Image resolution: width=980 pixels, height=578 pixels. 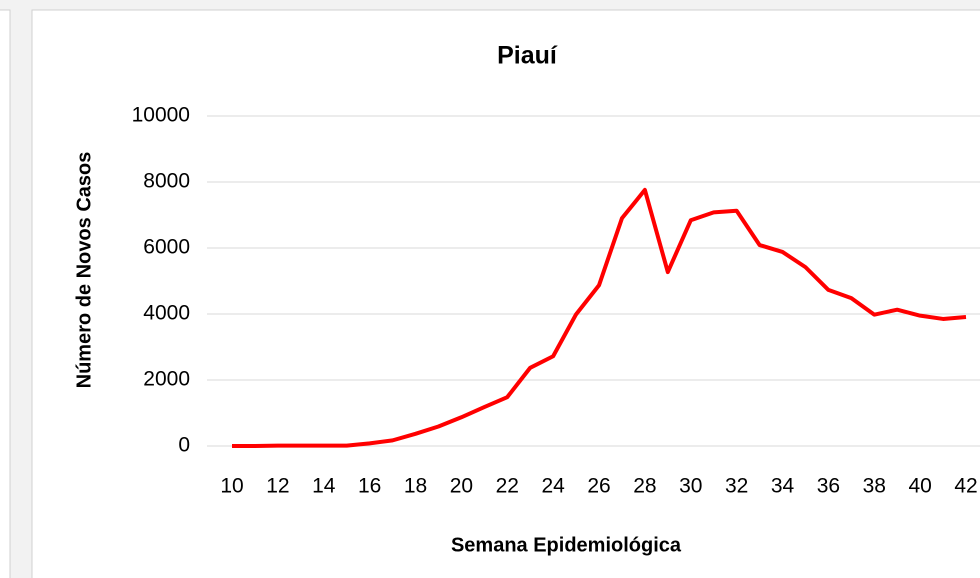 What do you see at coordinates (553, 486) in the screenshot?
I see `x-tick-label: 24` at bounding box center [553, 486].